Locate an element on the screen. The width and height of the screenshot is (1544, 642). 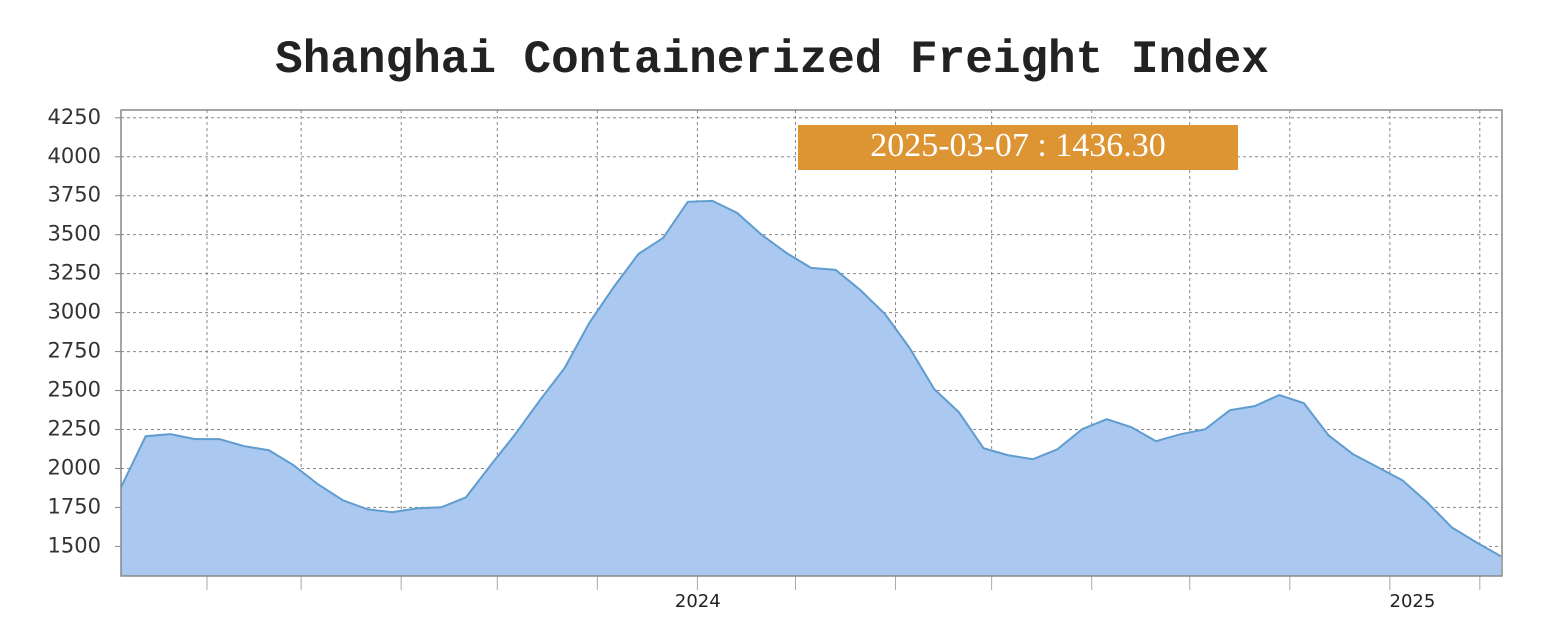
y-tick-label: 2500 is located at coordinates (74, 390).